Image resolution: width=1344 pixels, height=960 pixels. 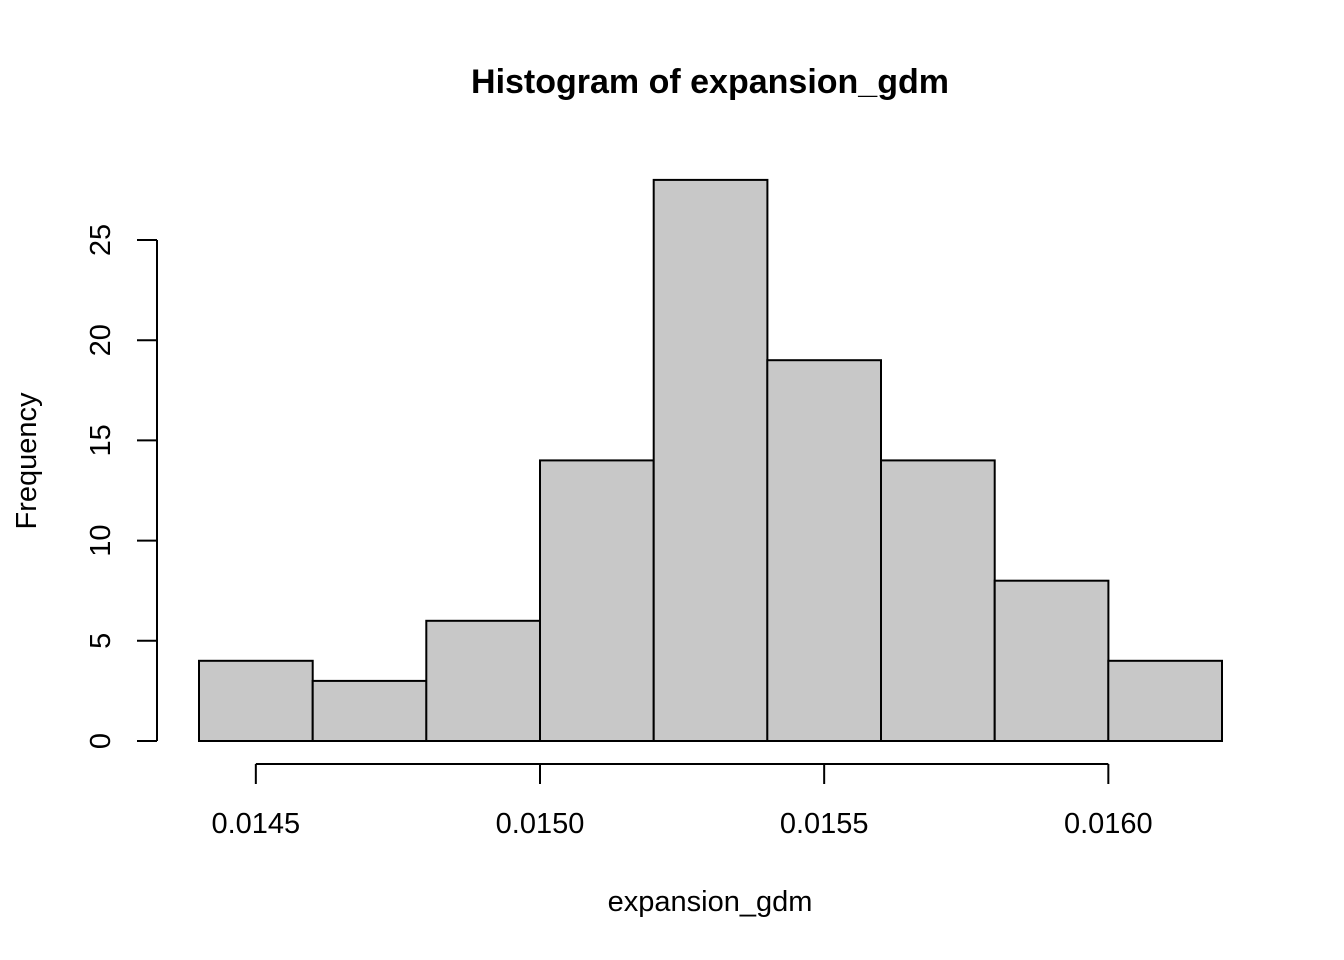 What do you see at coordinates (710, 902) in the screenshot?
I see `x-axis-label: expansion_gdm` at bounding box center [710, 902].